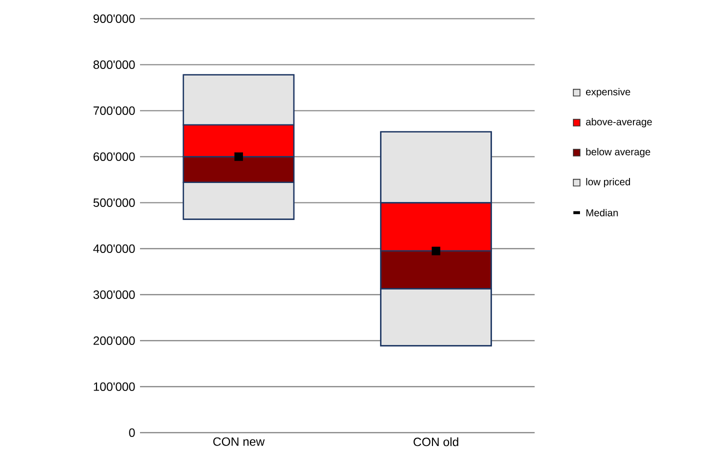 Image resolution: width=709 pixels, height=466 pixels. I want to click on y-tick-label: 0, so click(132, 432).